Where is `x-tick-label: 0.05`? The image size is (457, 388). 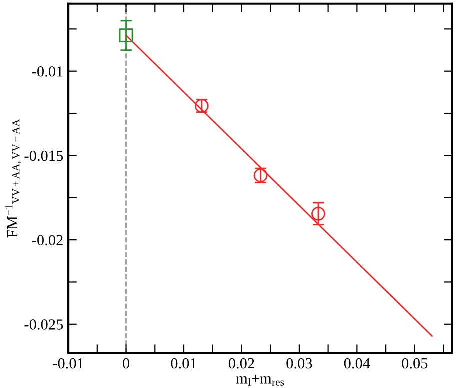
x-tick-label: 0.05 is located at coordinates (415, 363).